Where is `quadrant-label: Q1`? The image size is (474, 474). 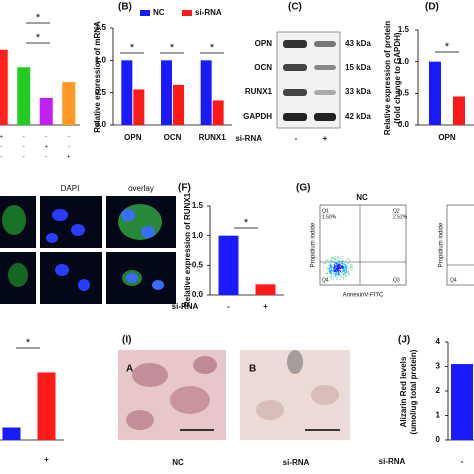 quadrant-label: Q1 is located at coordinates (325, 211).